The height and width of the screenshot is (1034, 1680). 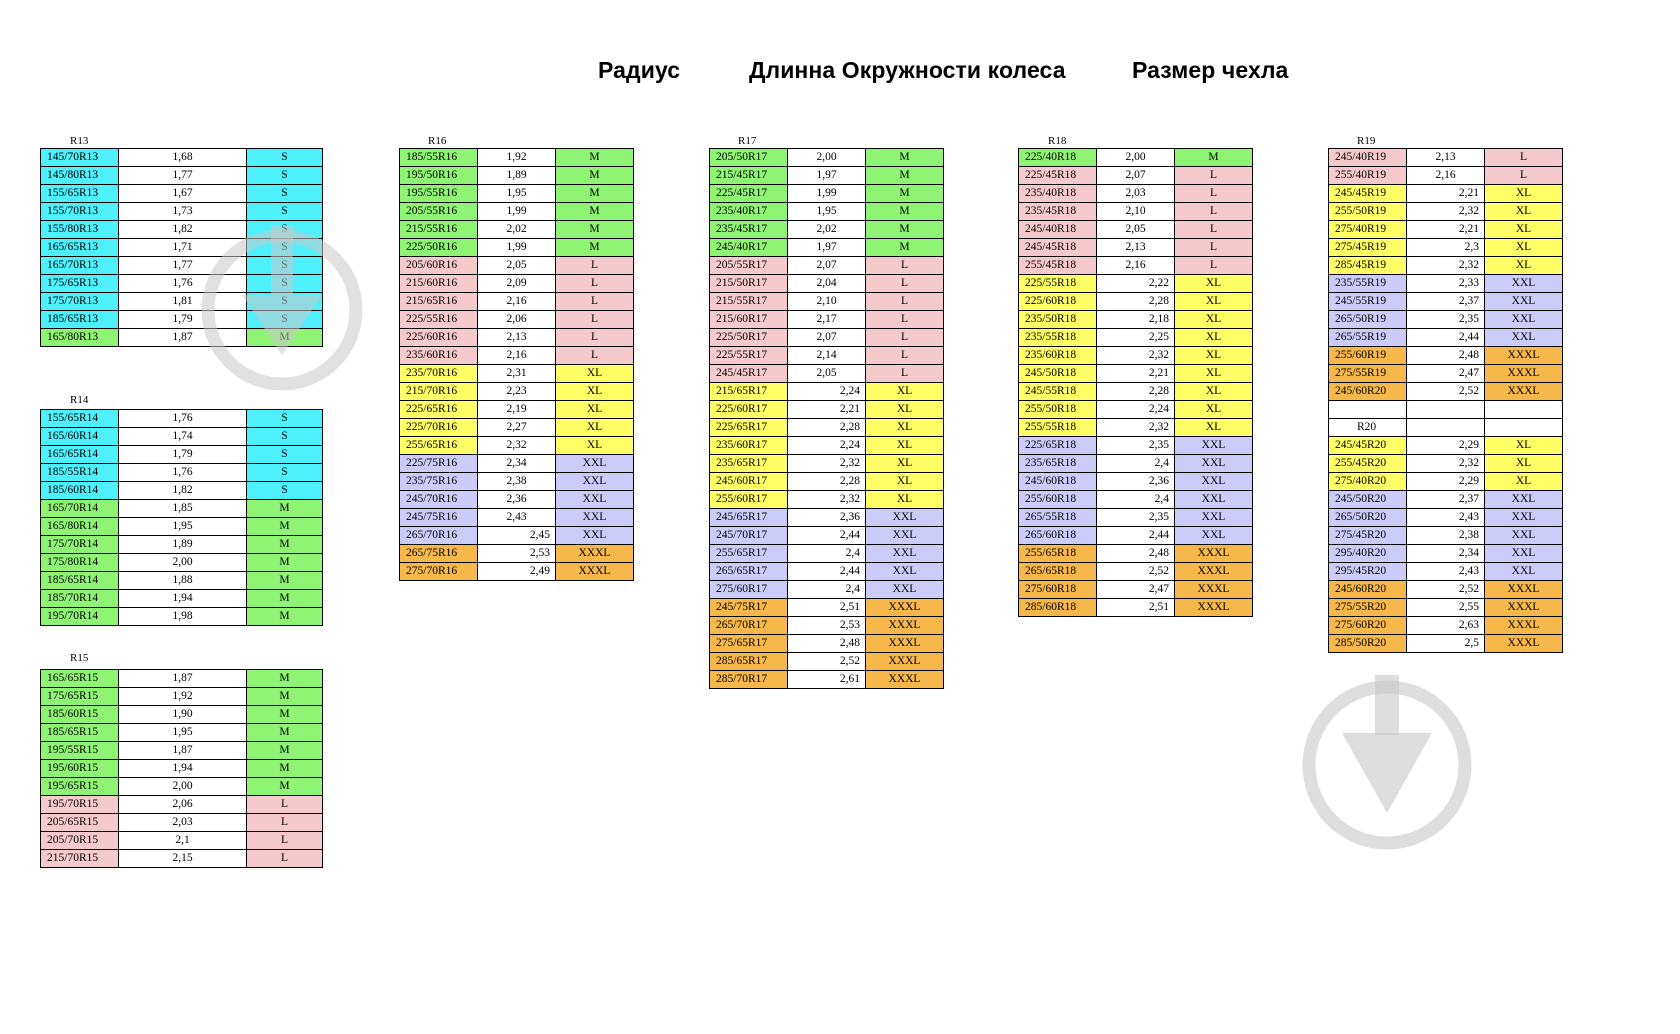 I want to click on table-row: 285/50R20 2,5 XXXL, so click(x=1445, y=643).